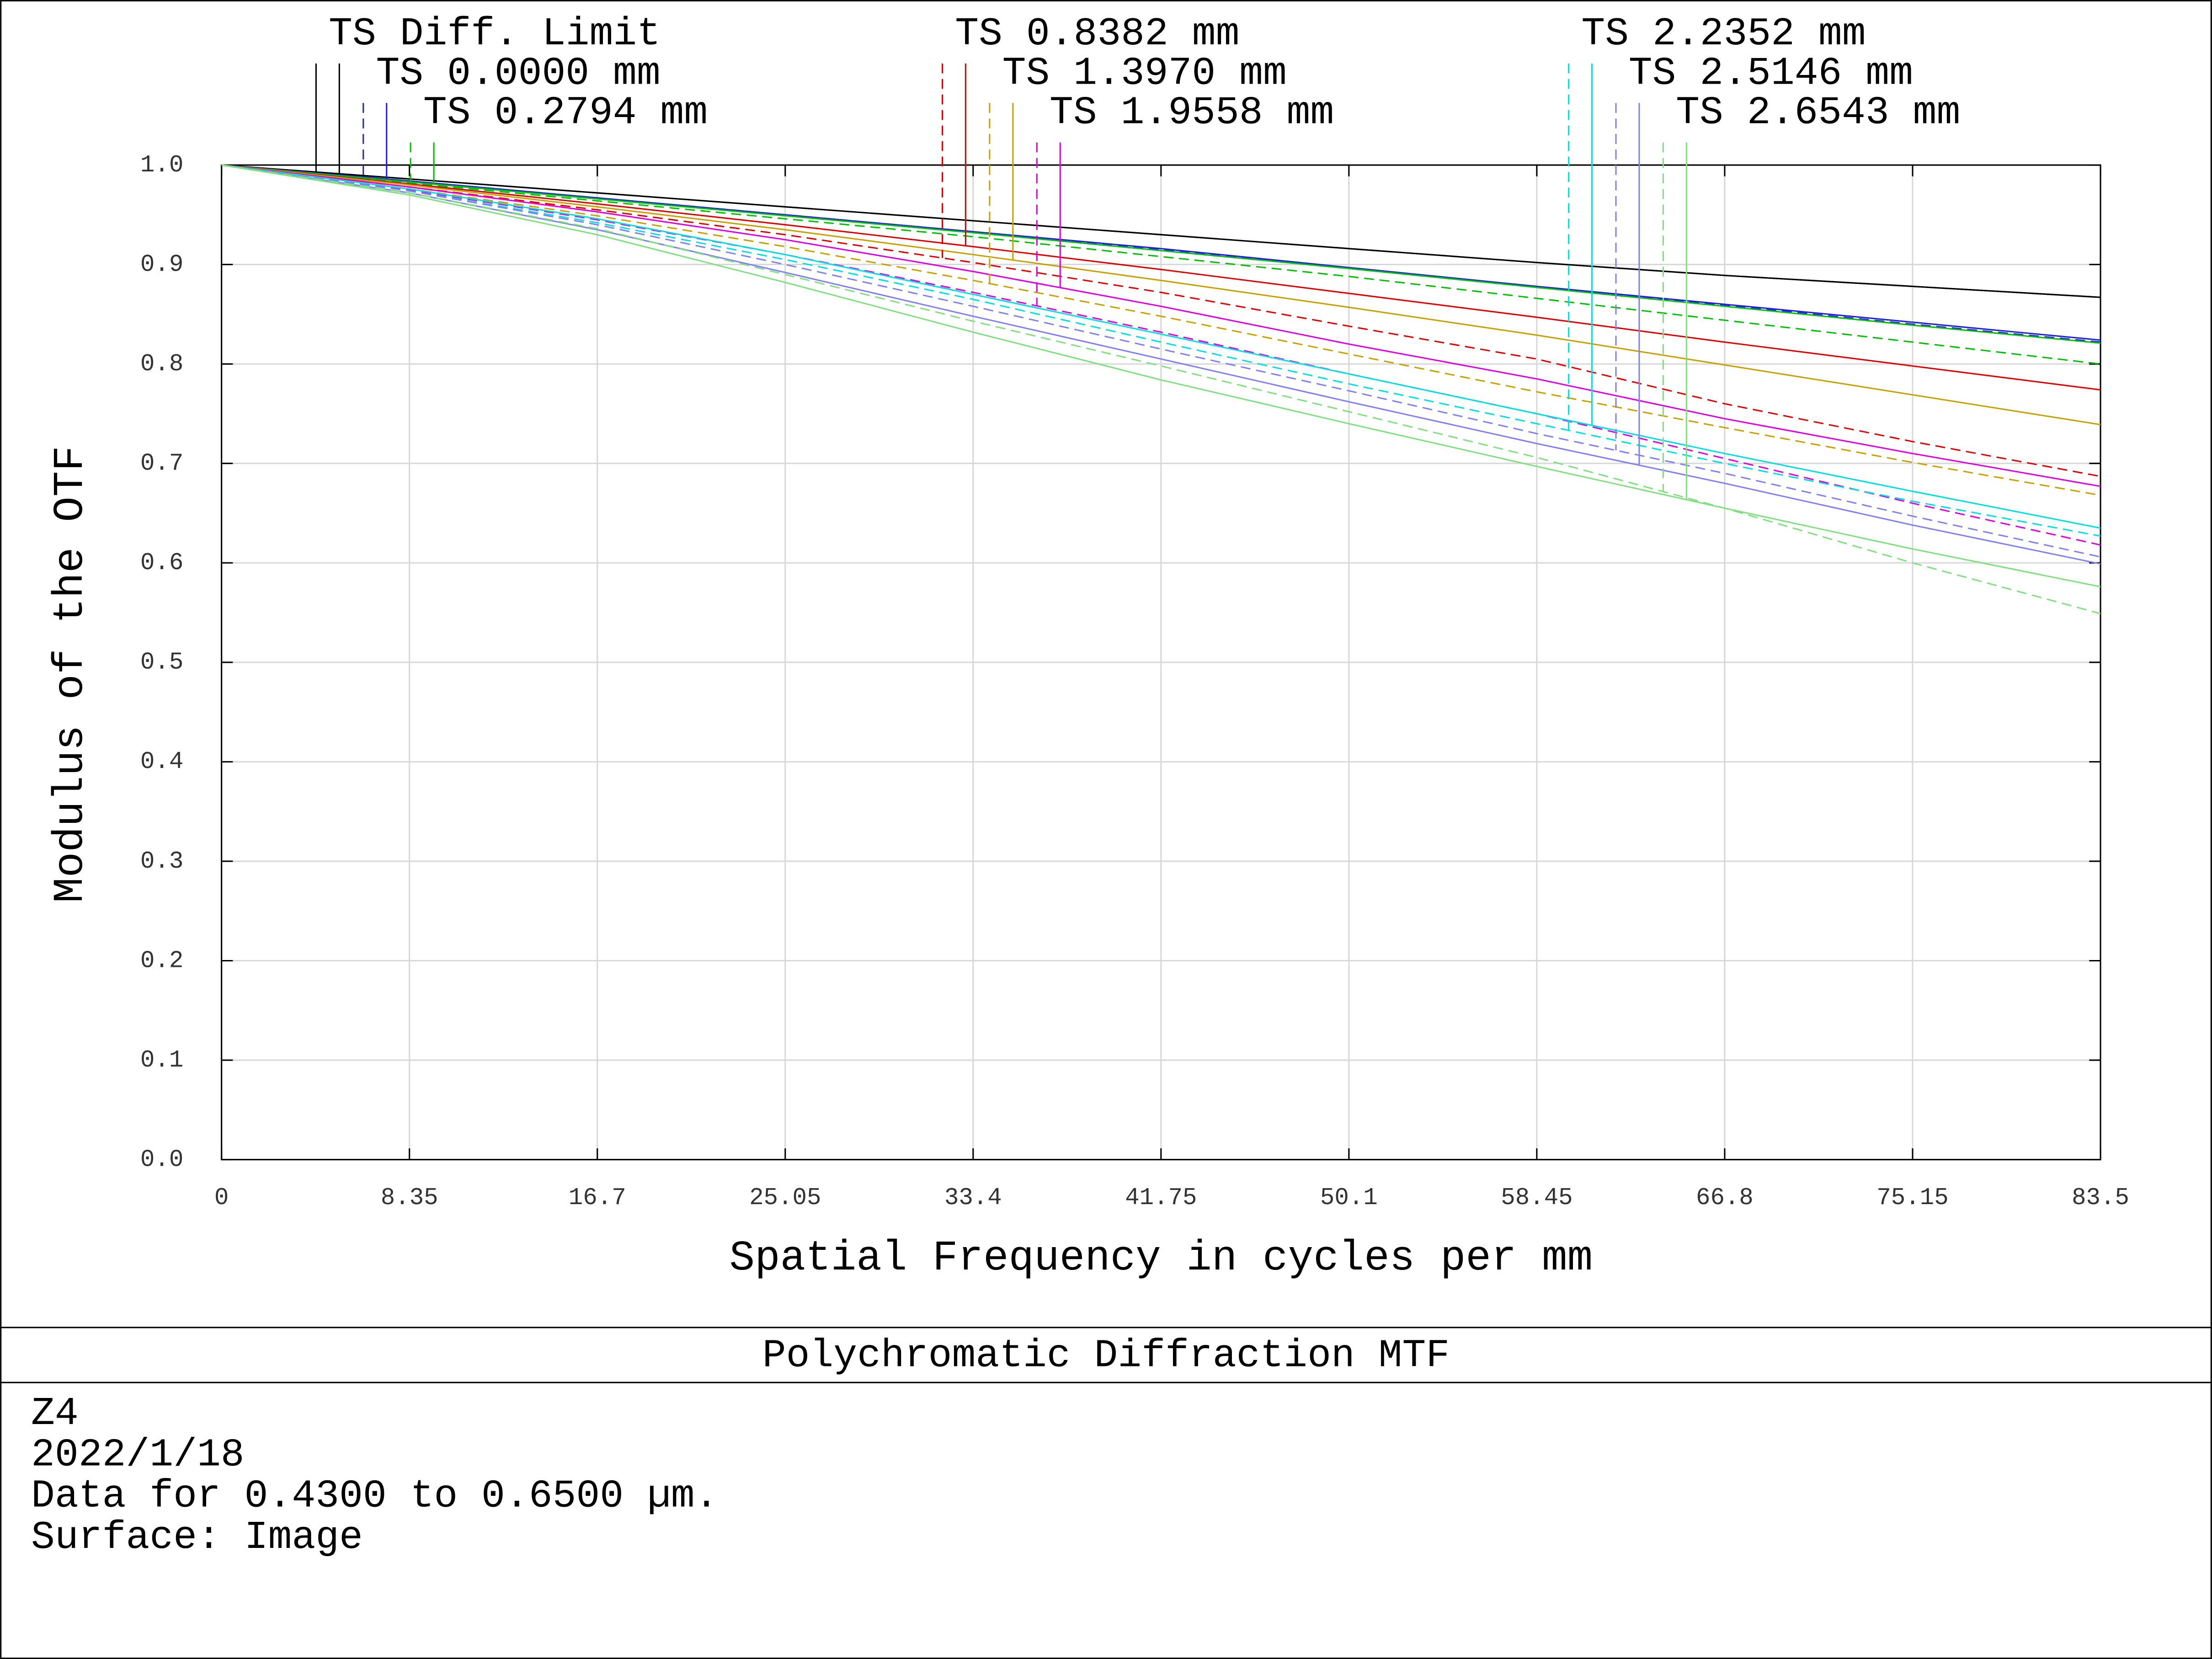 The height and width of the screenshot is (1659, 2212). Describe the element at coordinates (55, 1414) in the screenshot. I see `info-line: Z4` at that location.